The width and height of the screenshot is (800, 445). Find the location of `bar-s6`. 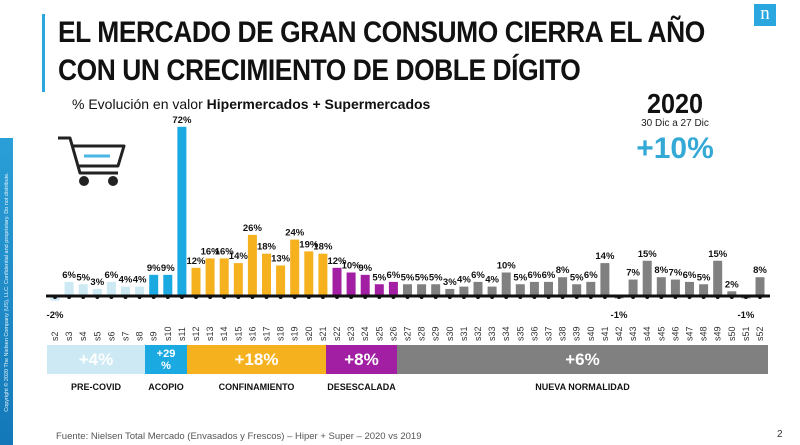

bar-s6 is located at coordinates (111, 288).